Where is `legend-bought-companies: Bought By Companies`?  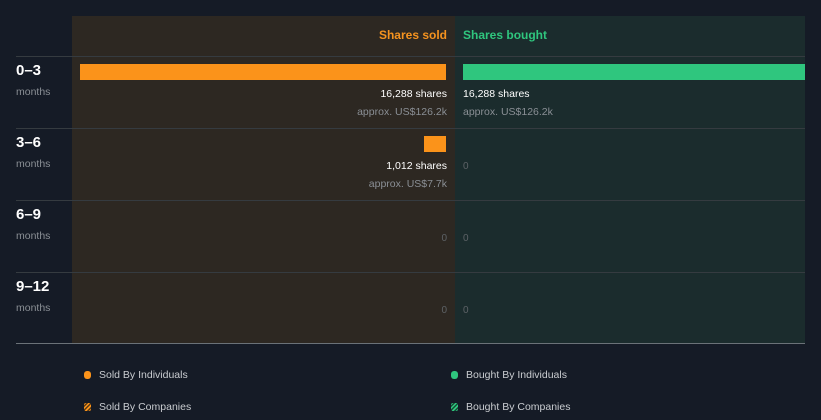 legend-bought-companies: Bought By Companies is located at coordinates (510, 407).